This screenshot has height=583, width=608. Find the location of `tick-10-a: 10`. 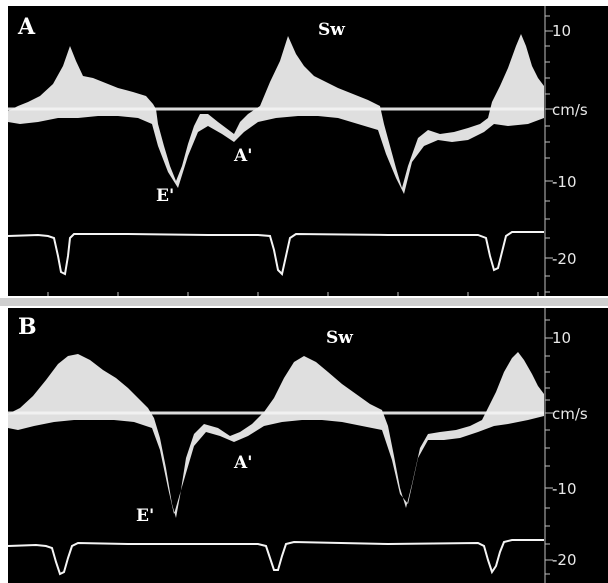

tick-10-a: 10 is located at coordinates (562, 31).